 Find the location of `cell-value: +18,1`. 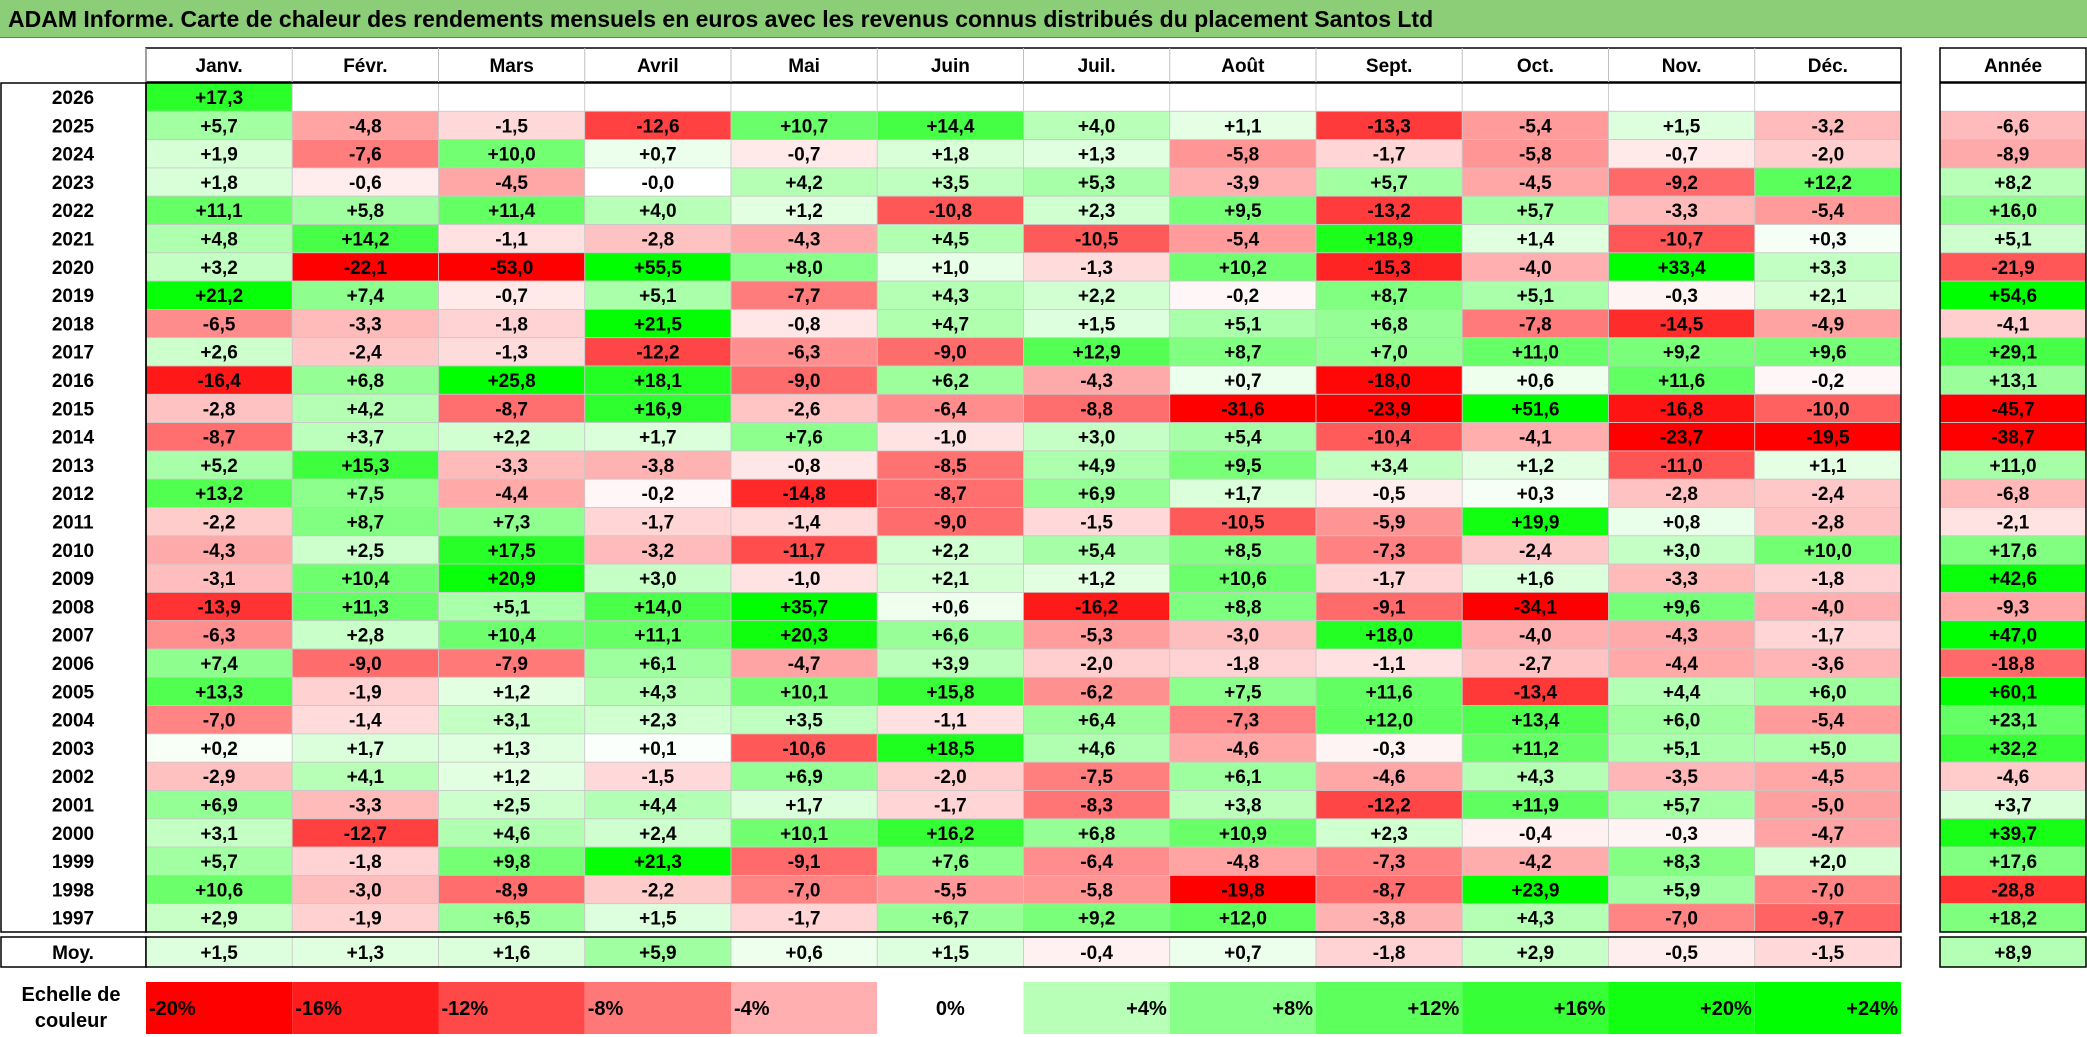

cell-value: +18,1 is located at coordinates (658, 381).